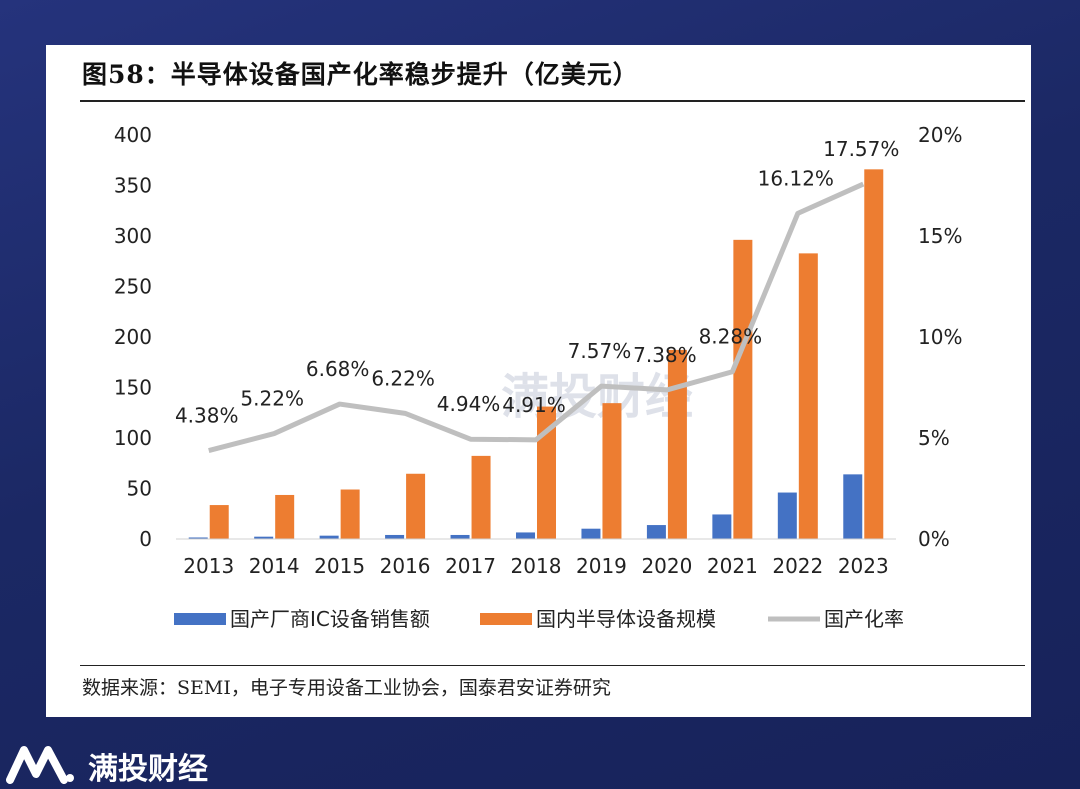 The width and height of the screenshot is (1080, 789). Describe the element at coordinates (940, 236) in the screenshot. I see `y2-tick-label: 15%` at that location.